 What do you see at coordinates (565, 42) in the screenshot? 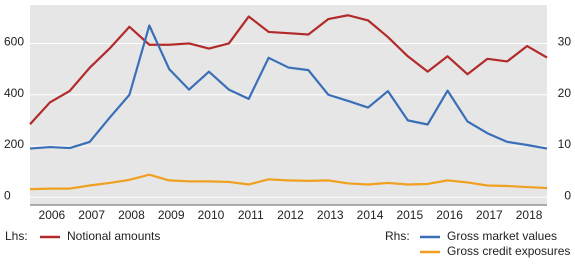
I see `y2-tick-label: 30` at bounding box center [565, 42].